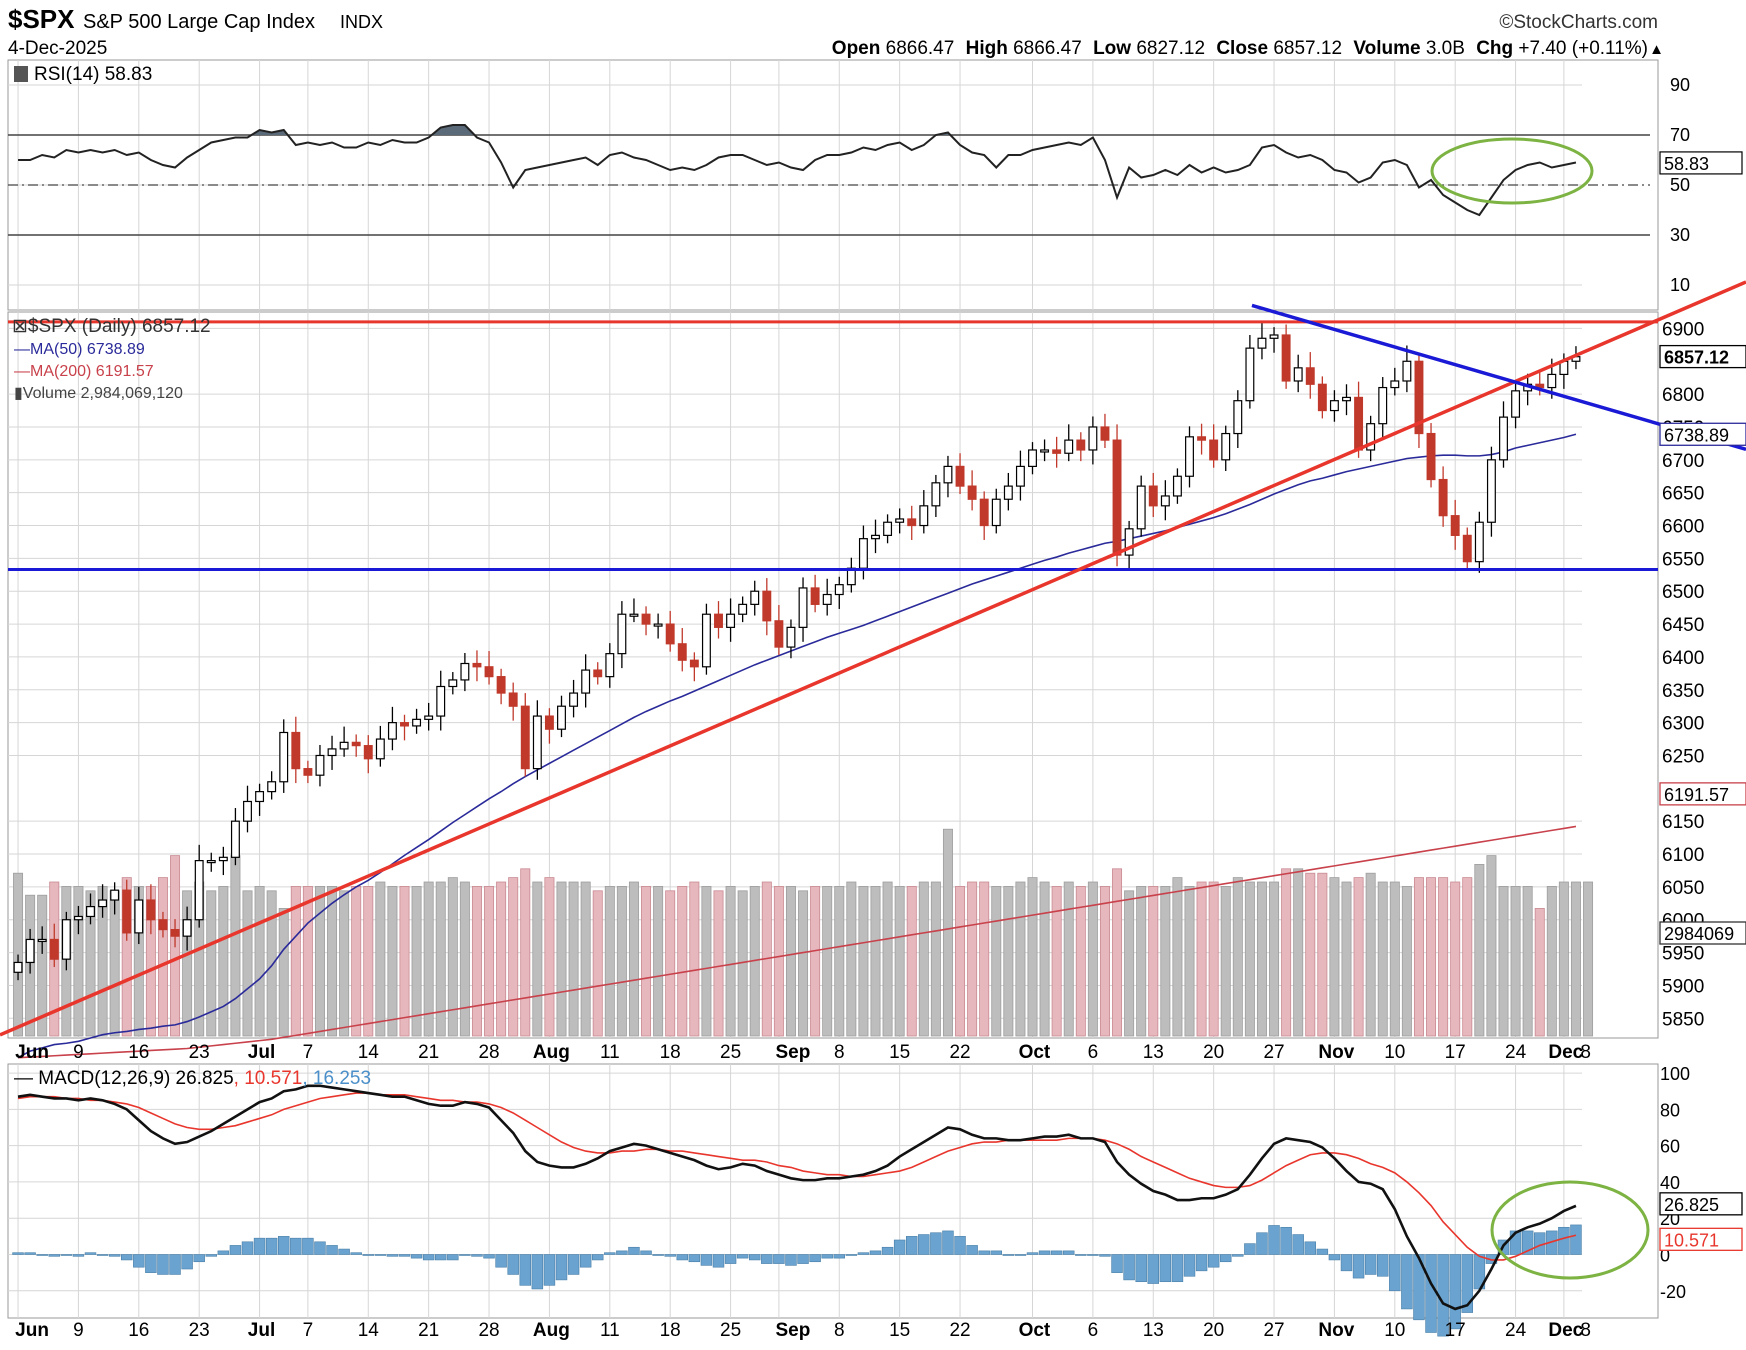 The width and height of the screenshot is (1746, 1350). What do you see at coordinates (1683, 855) in the screenshot?
I see `price-tick-label: 6100` at bounding box center [1683, 855].